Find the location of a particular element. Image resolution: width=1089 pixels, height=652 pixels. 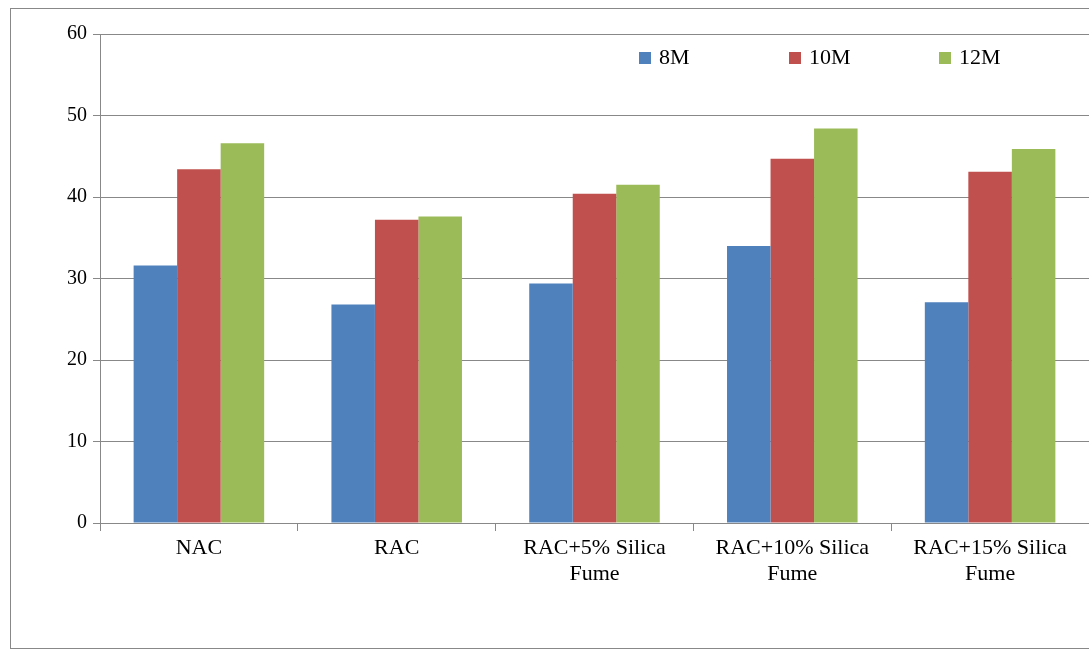

y-tick-label: 20 is located at coordinates (77, 358).